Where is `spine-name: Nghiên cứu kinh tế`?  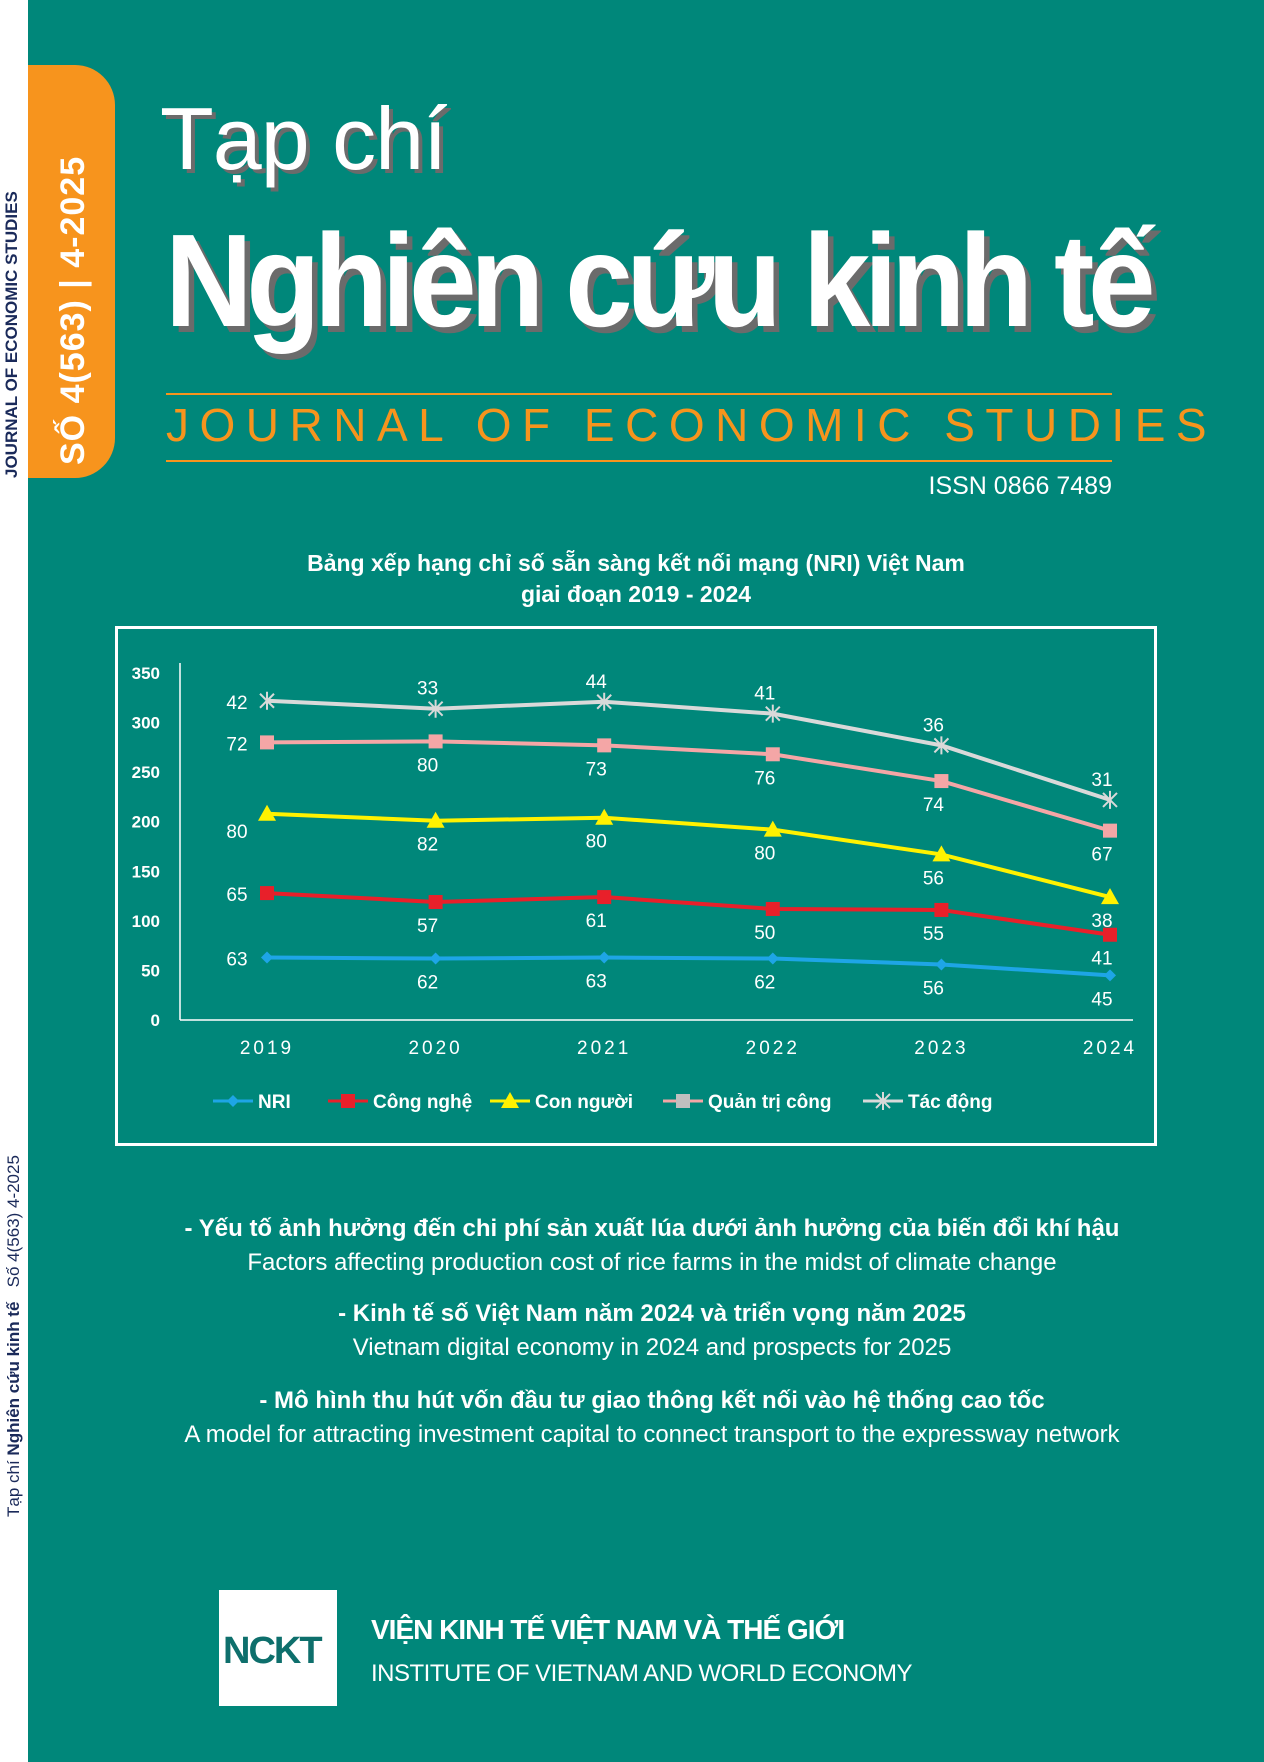
spine-name: Nghiên cứu kinh tế is located at coordinates (13, 1378).